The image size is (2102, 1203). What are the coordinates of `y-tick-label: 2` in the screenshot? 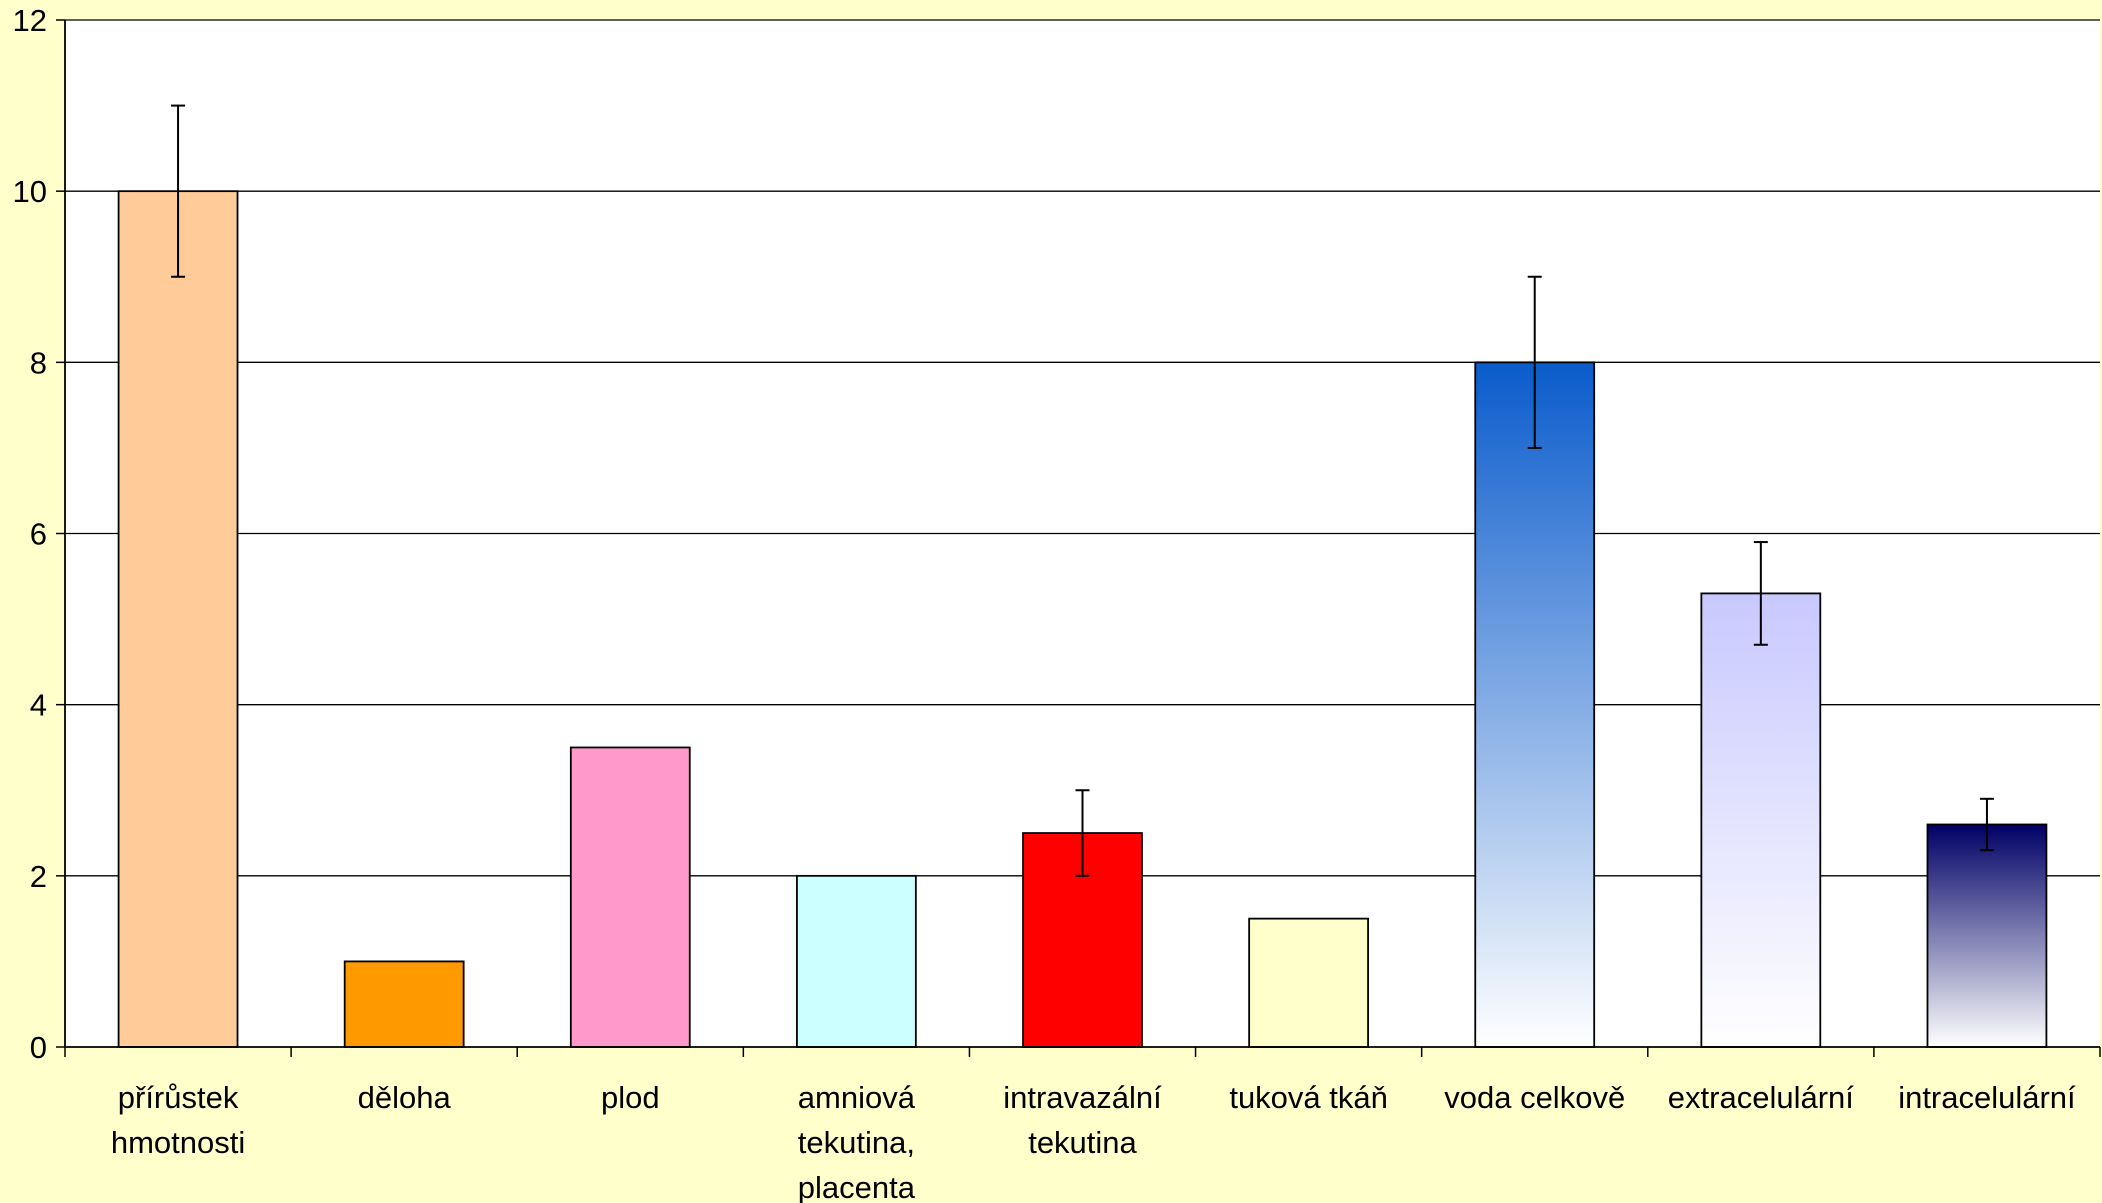 It's located at (38, 876).